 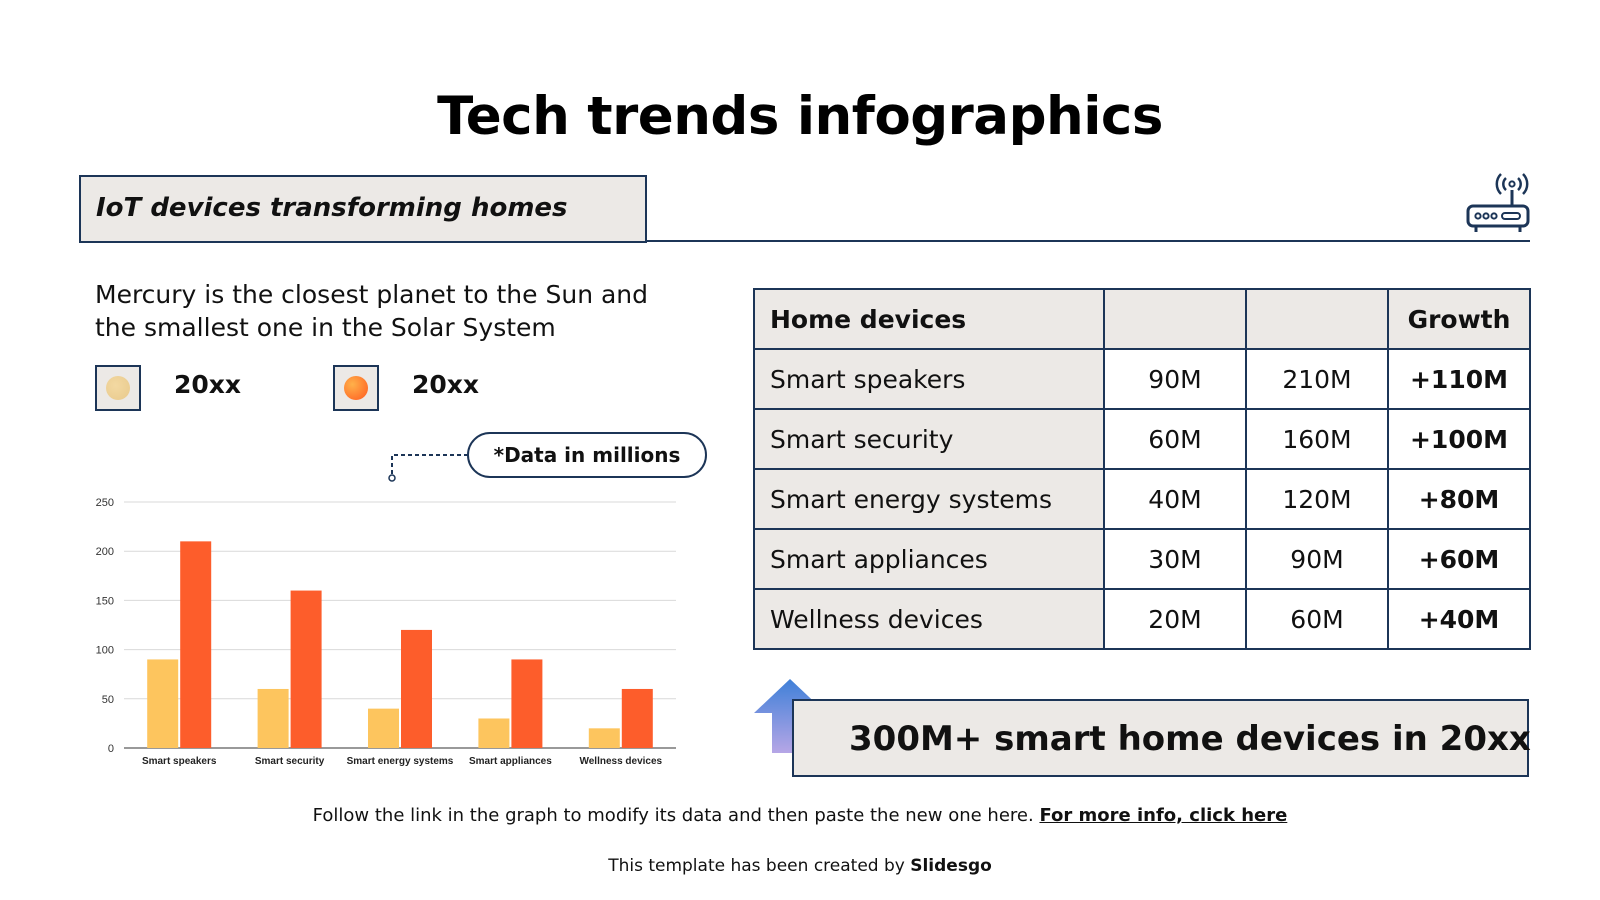 I want to click on x-tick-label: Smart appliances, so click(x=510, y=761).